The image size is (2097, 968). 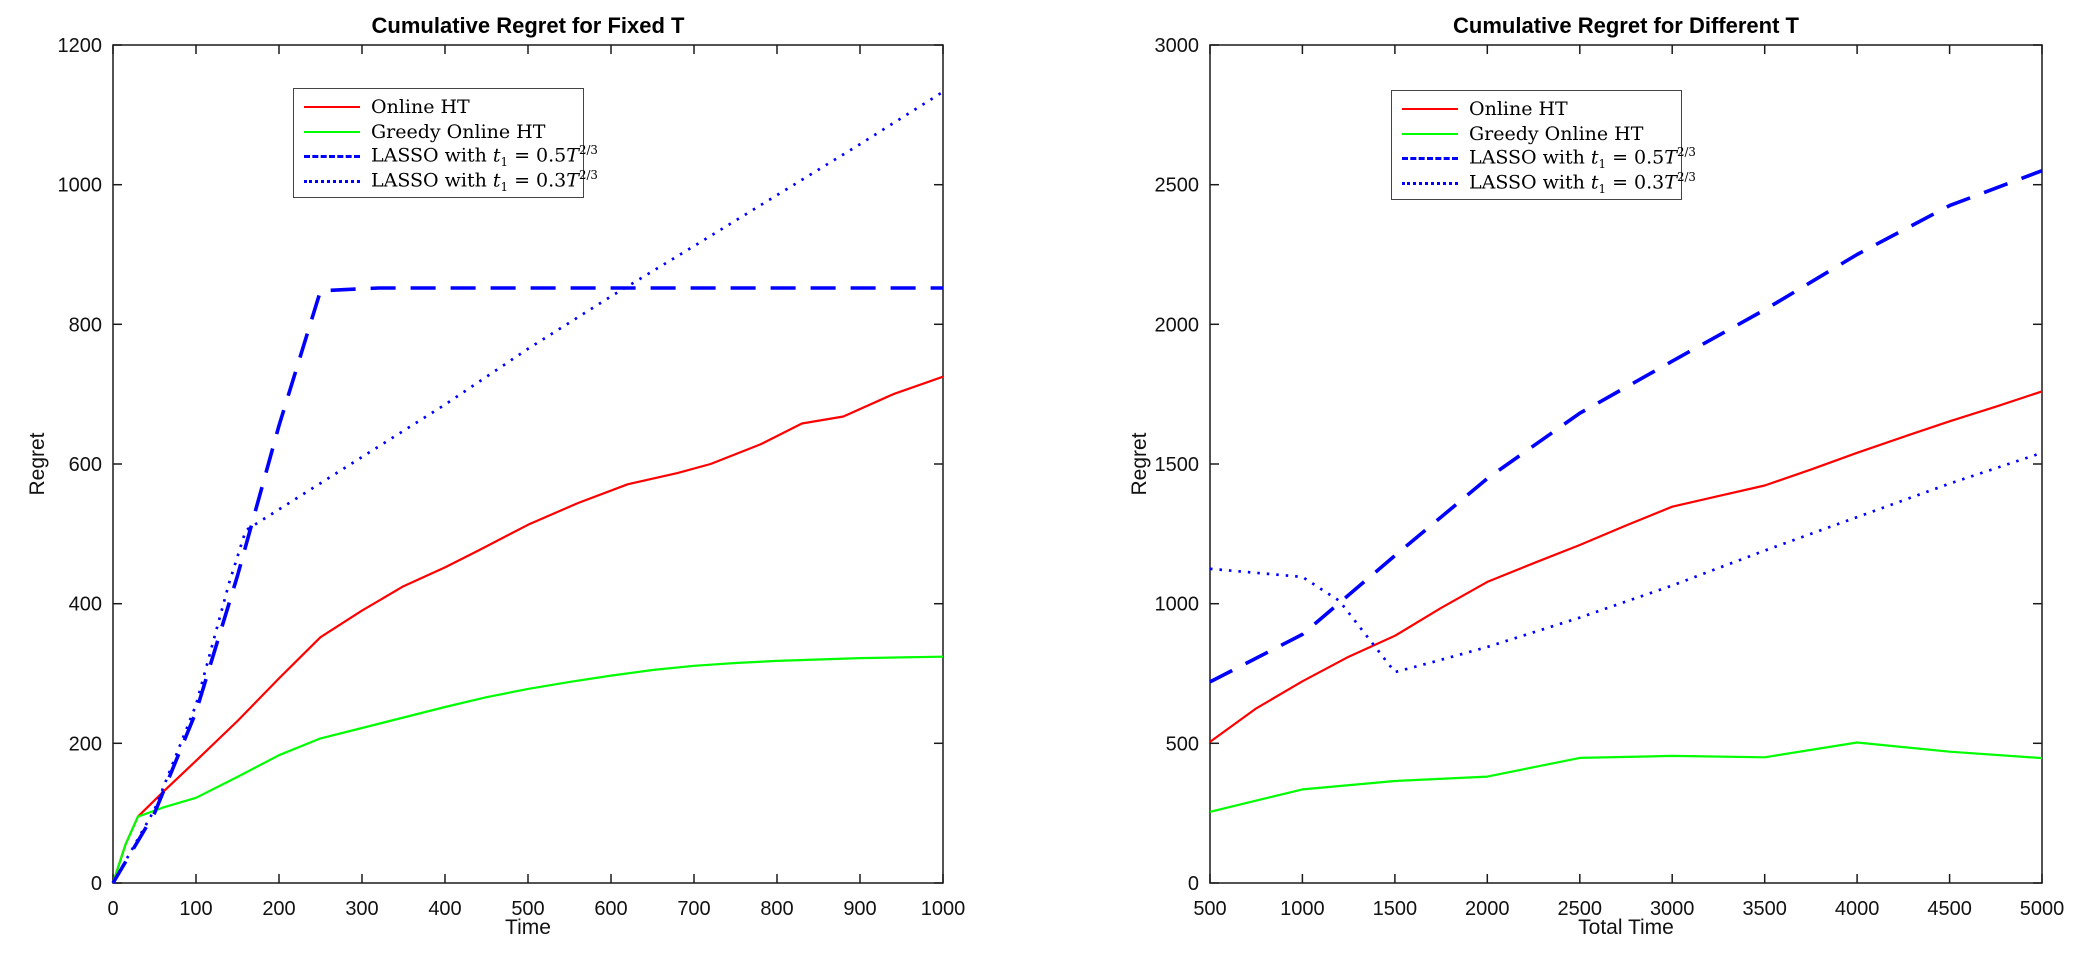 I want to click on y-tick-label: 600, so click(x=85, y=465).